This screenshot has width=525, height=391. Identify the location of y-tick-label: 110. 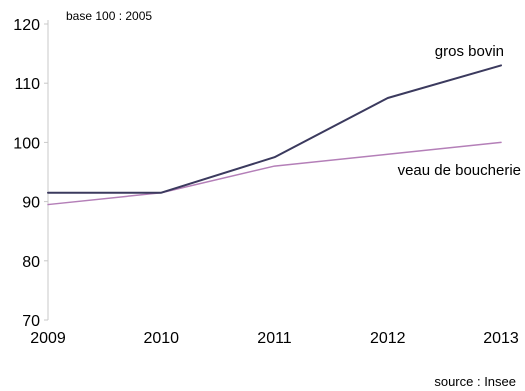
(27, 84).